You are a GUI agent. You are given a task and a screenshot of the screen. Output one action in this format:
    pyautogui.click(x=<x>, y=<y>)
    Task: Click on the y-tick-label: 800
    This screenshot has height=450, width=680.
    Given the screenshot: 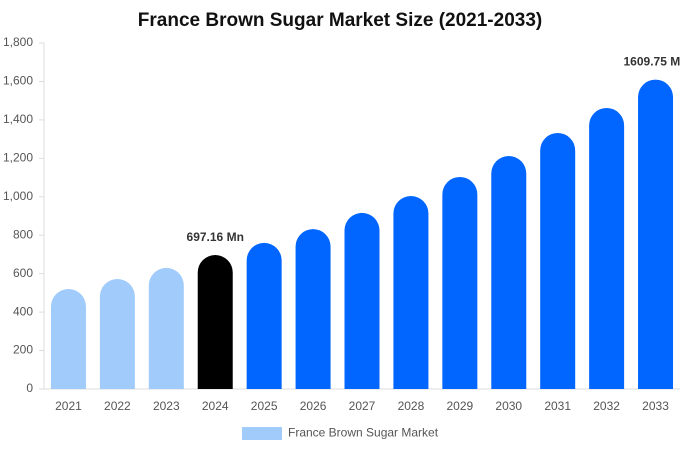 What is the action you would take?
    pyautogui.click(x=23, y=234)
    